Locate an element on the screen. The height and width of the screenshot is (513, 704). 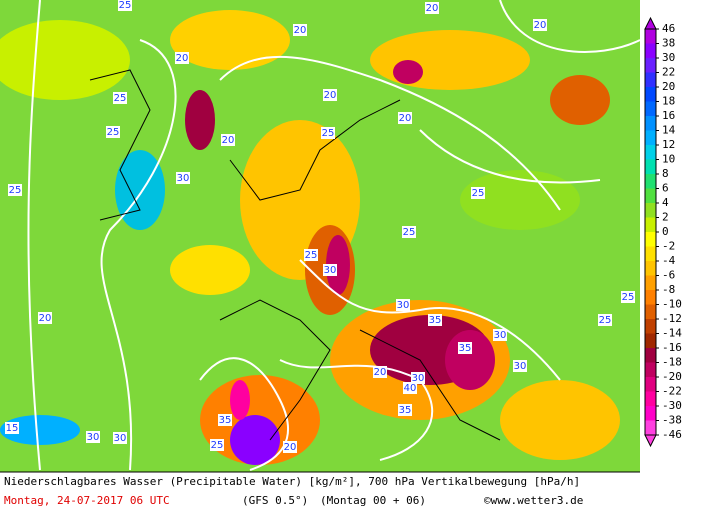
colorbar-label: 14 is located at coordinates (669, 130).